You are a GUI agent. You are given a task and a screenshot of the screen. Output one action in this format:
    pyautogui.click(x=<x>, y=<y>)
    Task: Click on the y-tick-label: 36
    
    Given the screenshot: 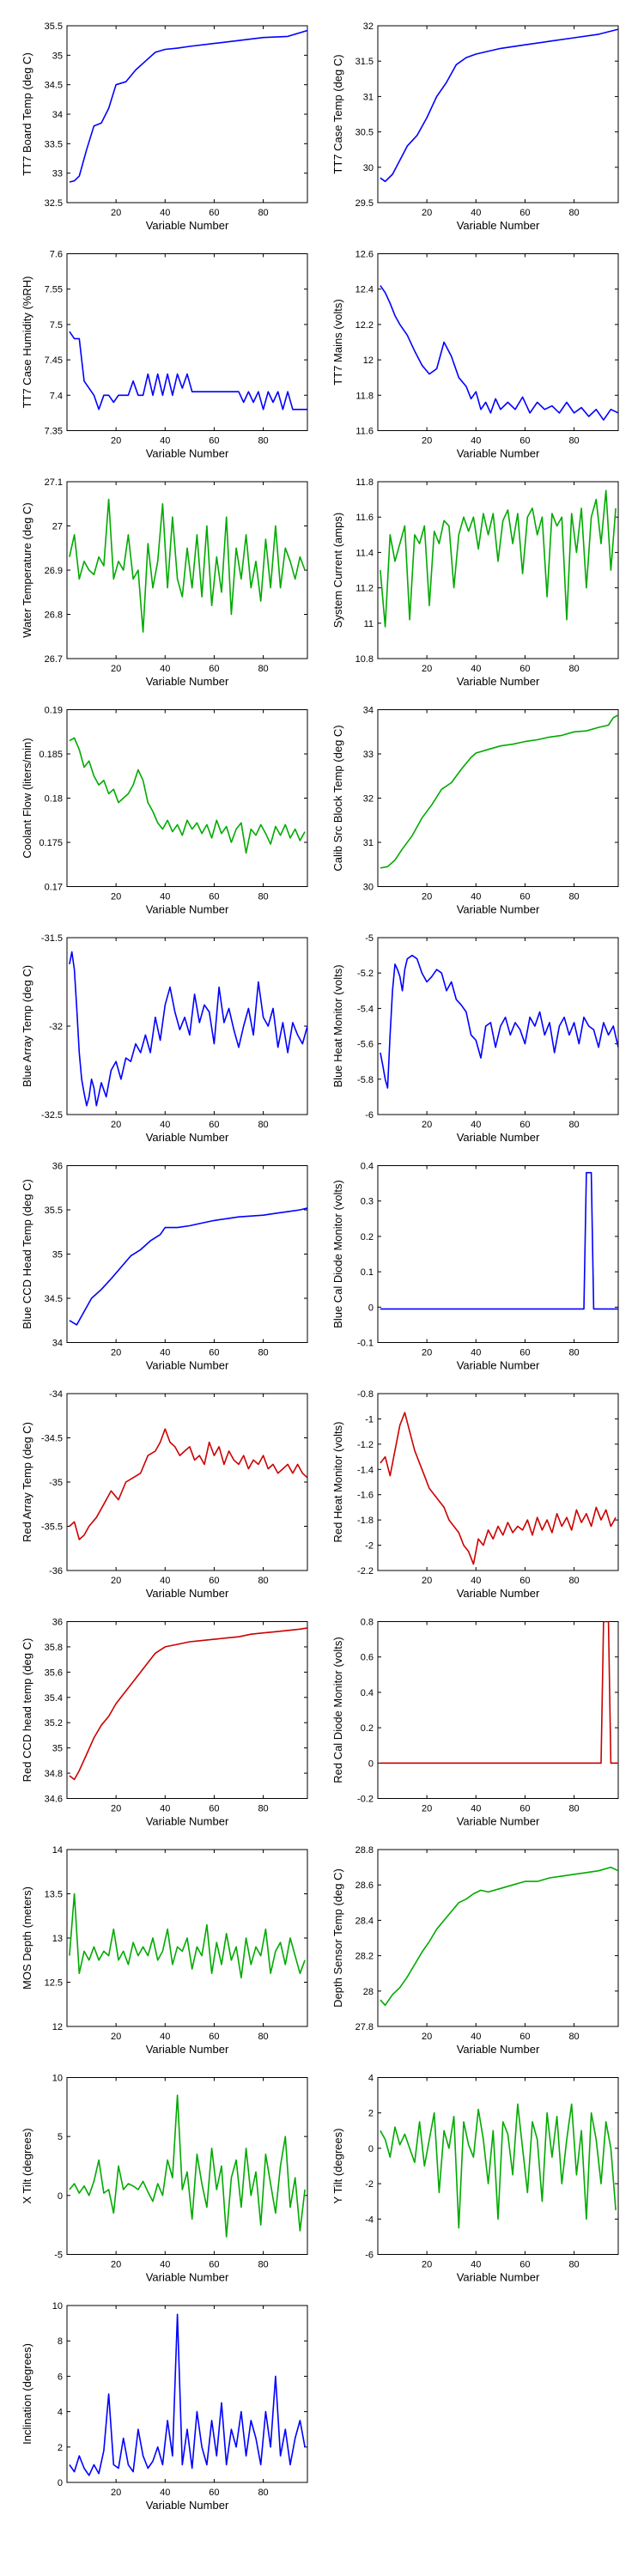 What is the action you would take?
    pyautogui.click(x=58, y=1167)
    